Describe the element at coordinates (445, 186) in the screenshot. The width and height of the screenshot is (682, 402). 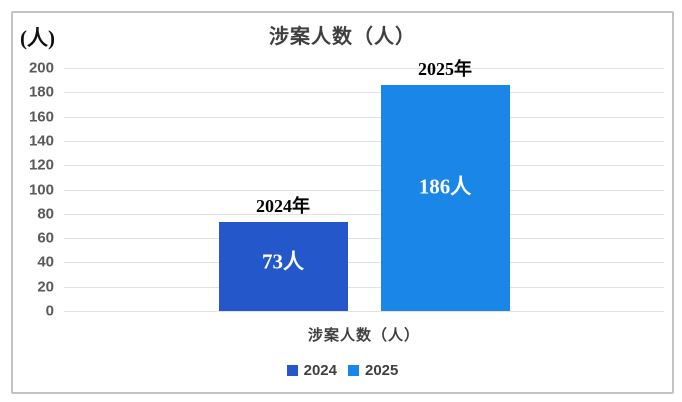
I see `bar-value-label-2025: 186人` at that location.